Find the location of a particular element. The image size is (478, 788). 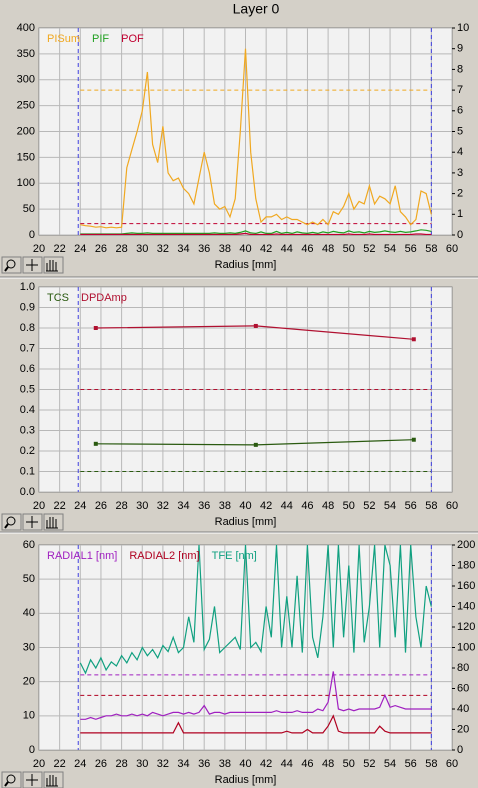

y2-tick-label: 120 is located at coordinates (466, 627).